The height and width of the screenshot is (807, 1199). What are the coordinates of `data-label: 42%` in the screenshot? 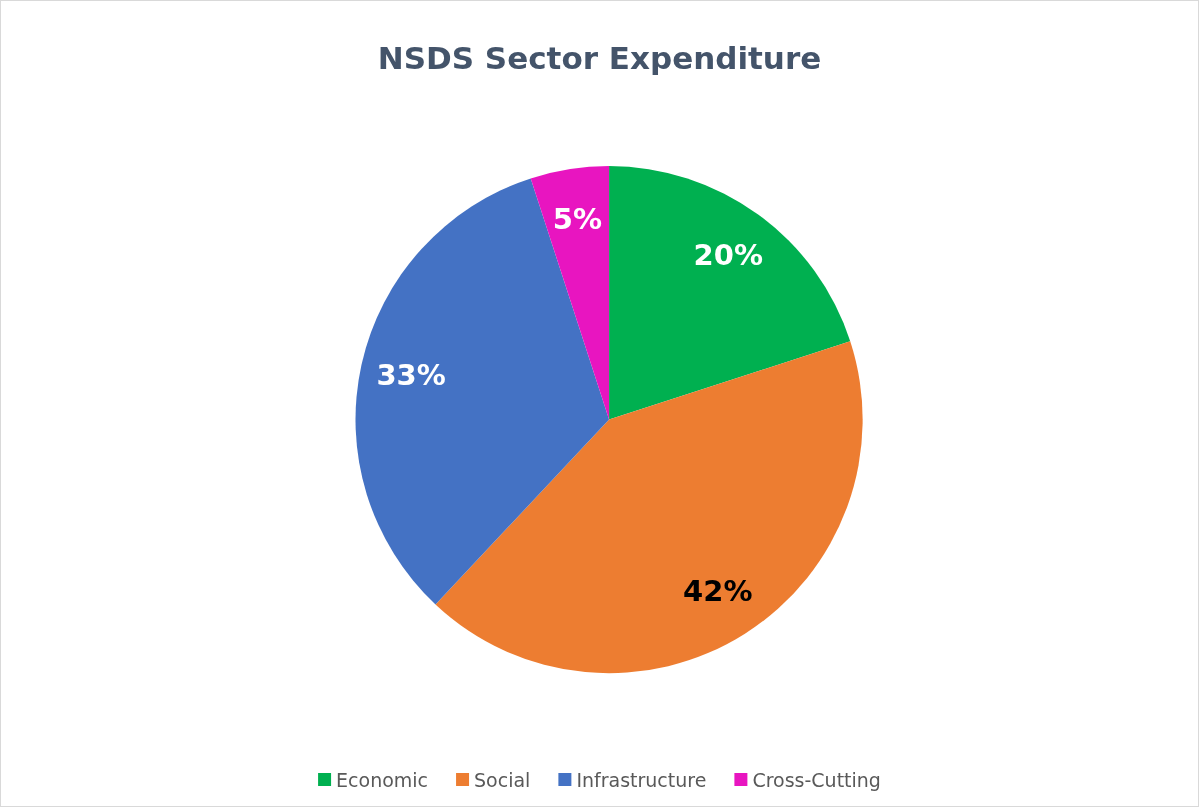 It's located at (718, 590).